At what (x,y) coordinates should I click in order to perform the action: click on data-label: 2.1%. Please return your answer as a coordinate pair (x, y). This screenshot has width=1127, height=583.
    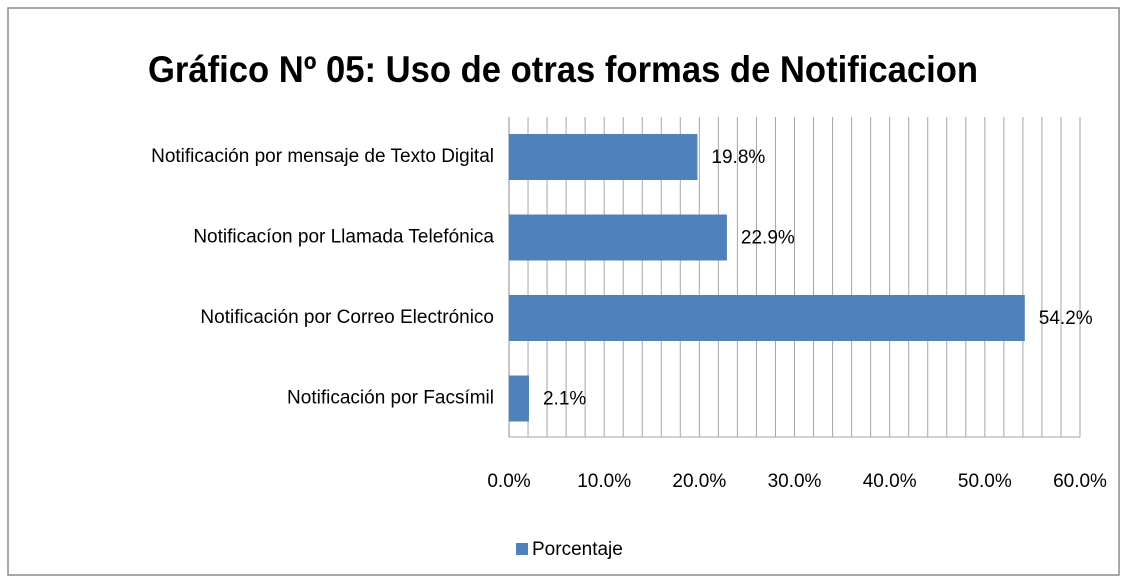
    Looking at the image, I should click on (564, 399).